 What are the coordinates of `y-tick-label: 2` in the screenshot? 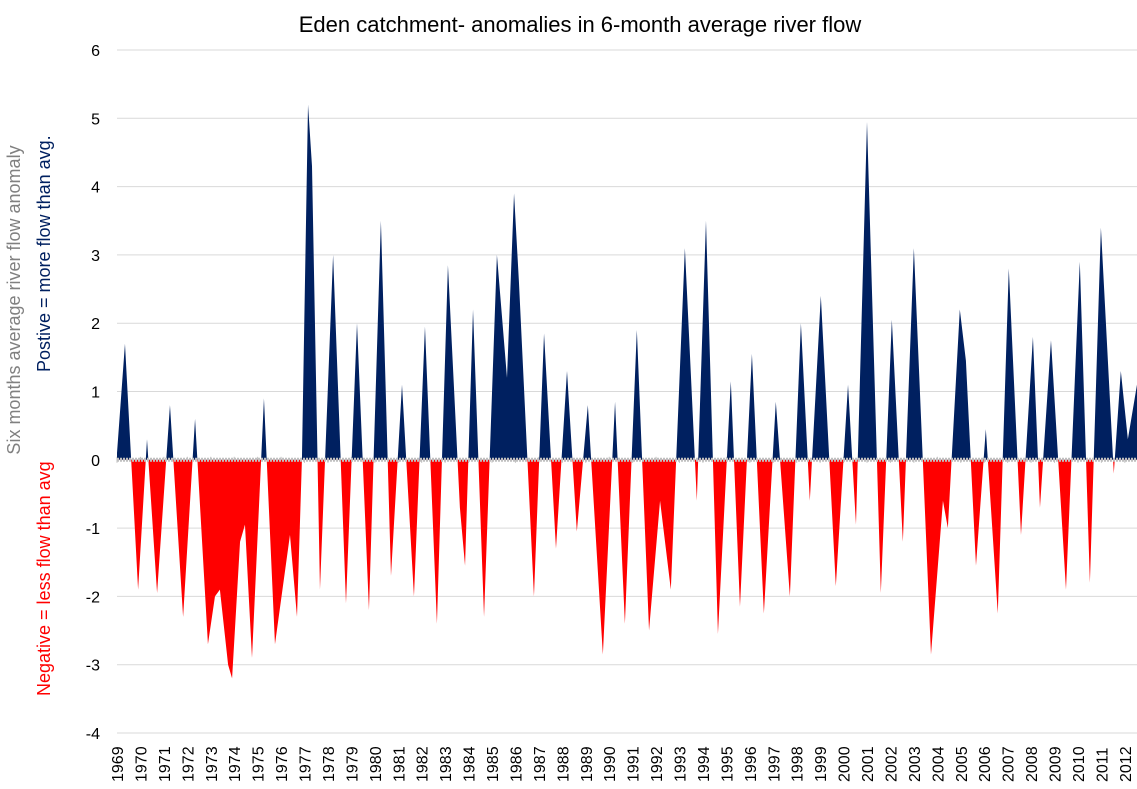 It's located at (95, 324).